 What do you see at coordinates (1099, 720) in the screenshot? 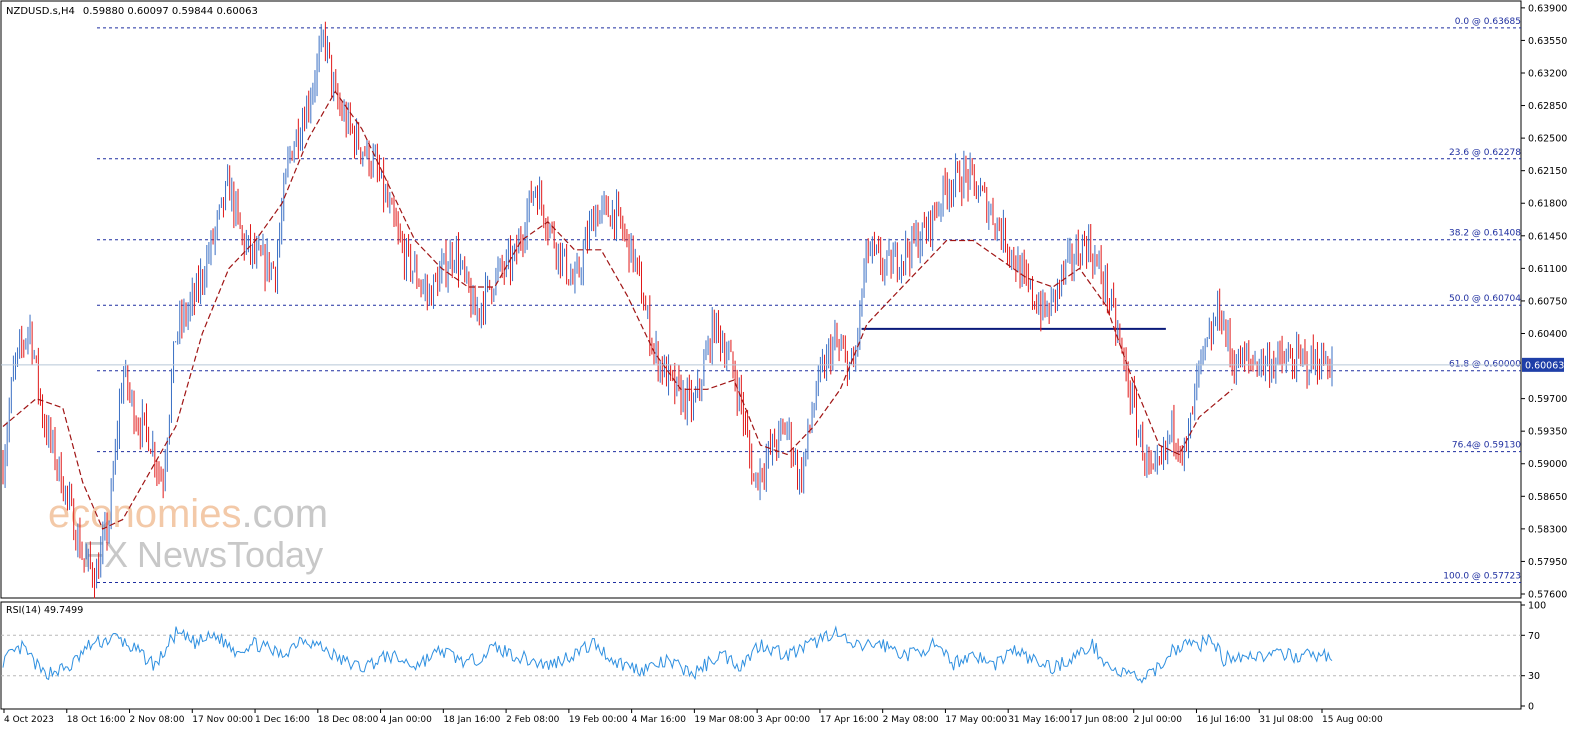
I see `x-tick-label: 17 Jun 08:00` at bounding box center [1099, 720].